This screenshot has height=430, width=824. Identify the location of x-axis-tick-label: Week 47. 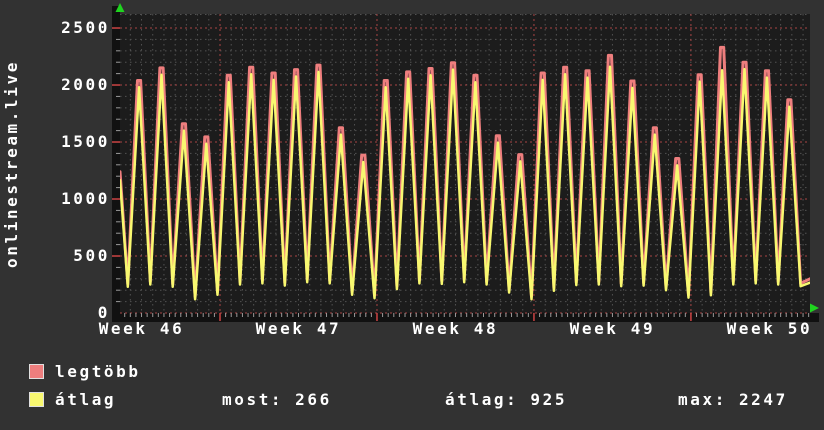
(298, 328).